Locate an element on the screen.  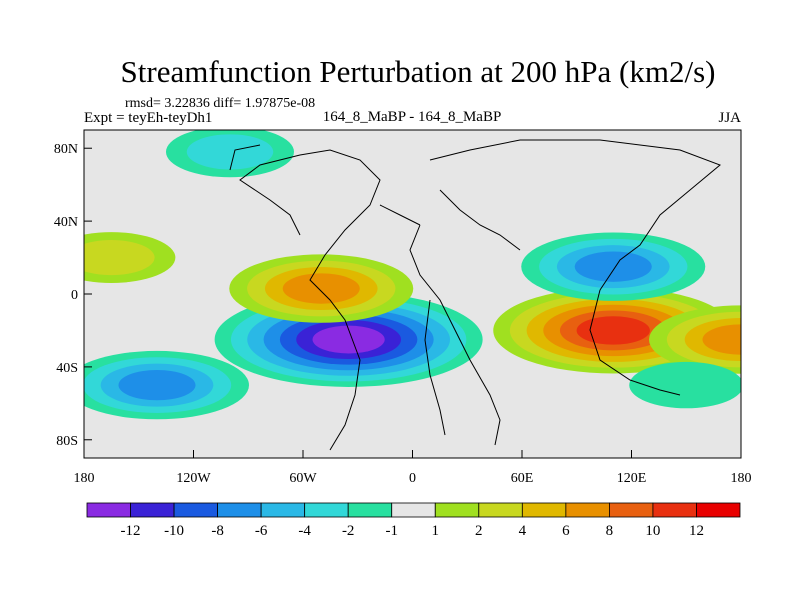
colorbar-label: -12 is located at coordinates (131, 531).